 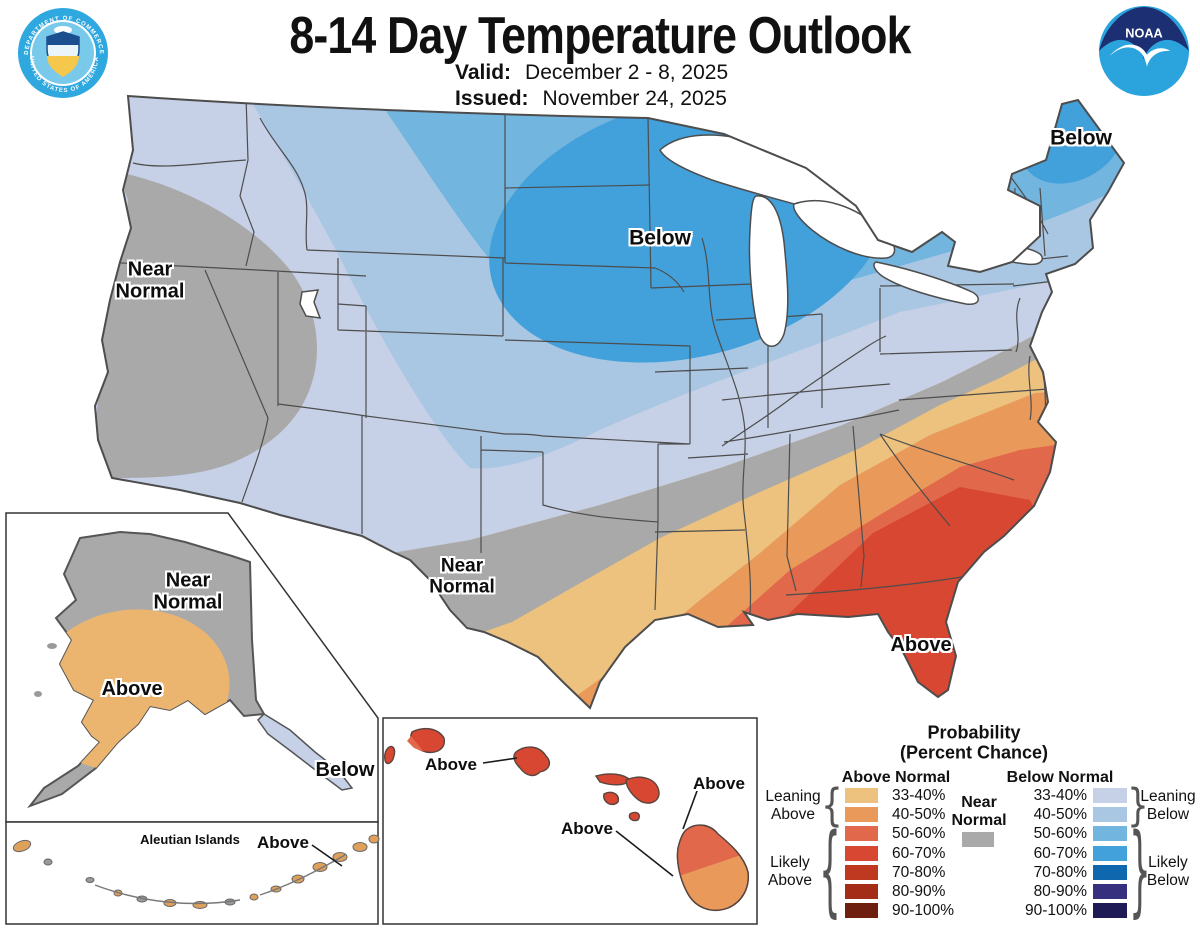 What do you see at coordinates (790, 871) in the screenshot?
I see `legend-likely-above: Likely Above` at bounding box center [790, 871].